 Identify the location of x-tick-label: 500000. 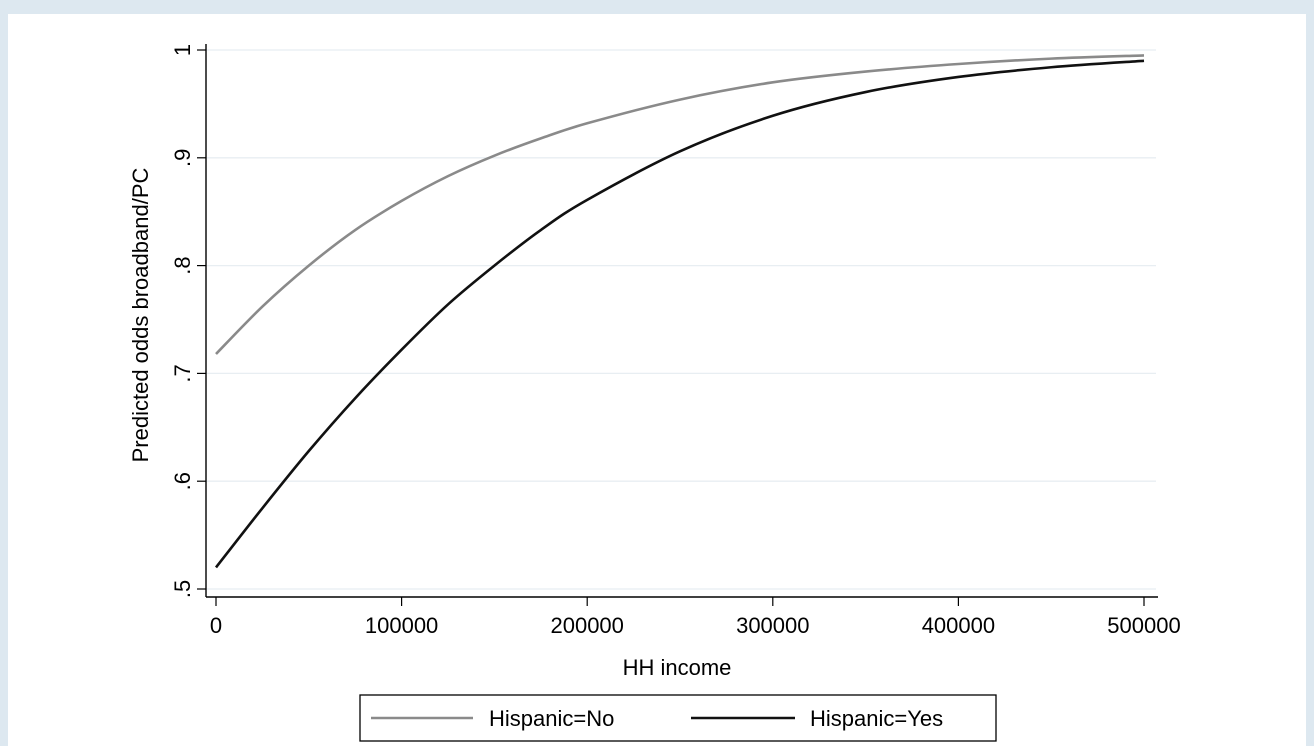
(1143, 625).